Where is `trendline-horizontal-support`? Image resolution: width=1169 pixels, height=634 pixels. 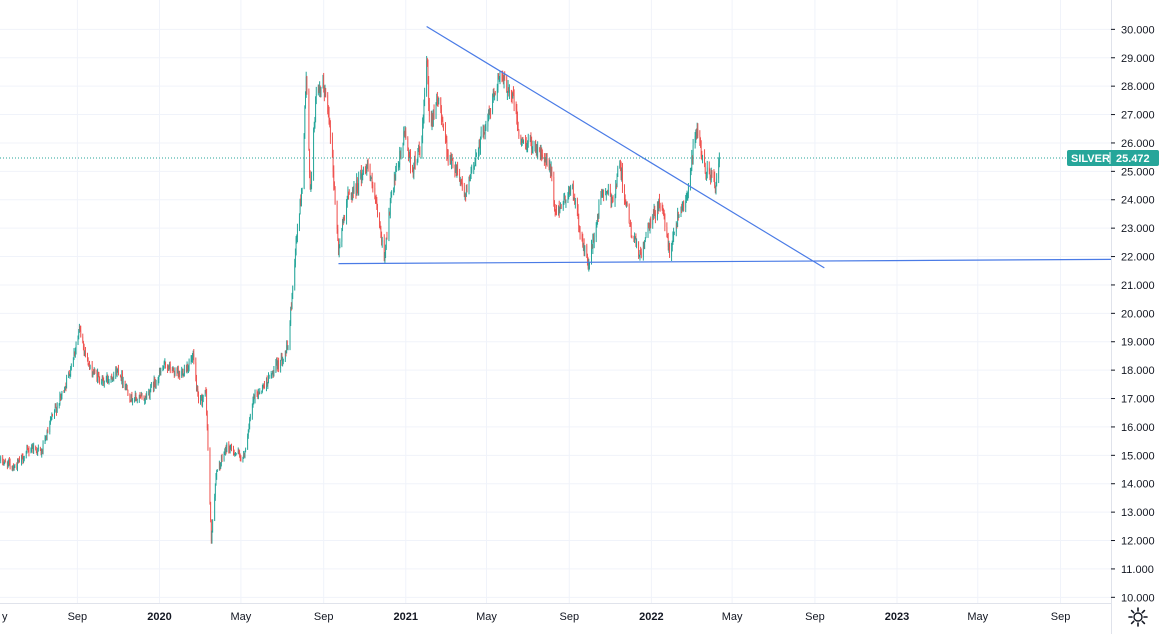 trendline-horizontal-support is located at coordinates (725, 261).